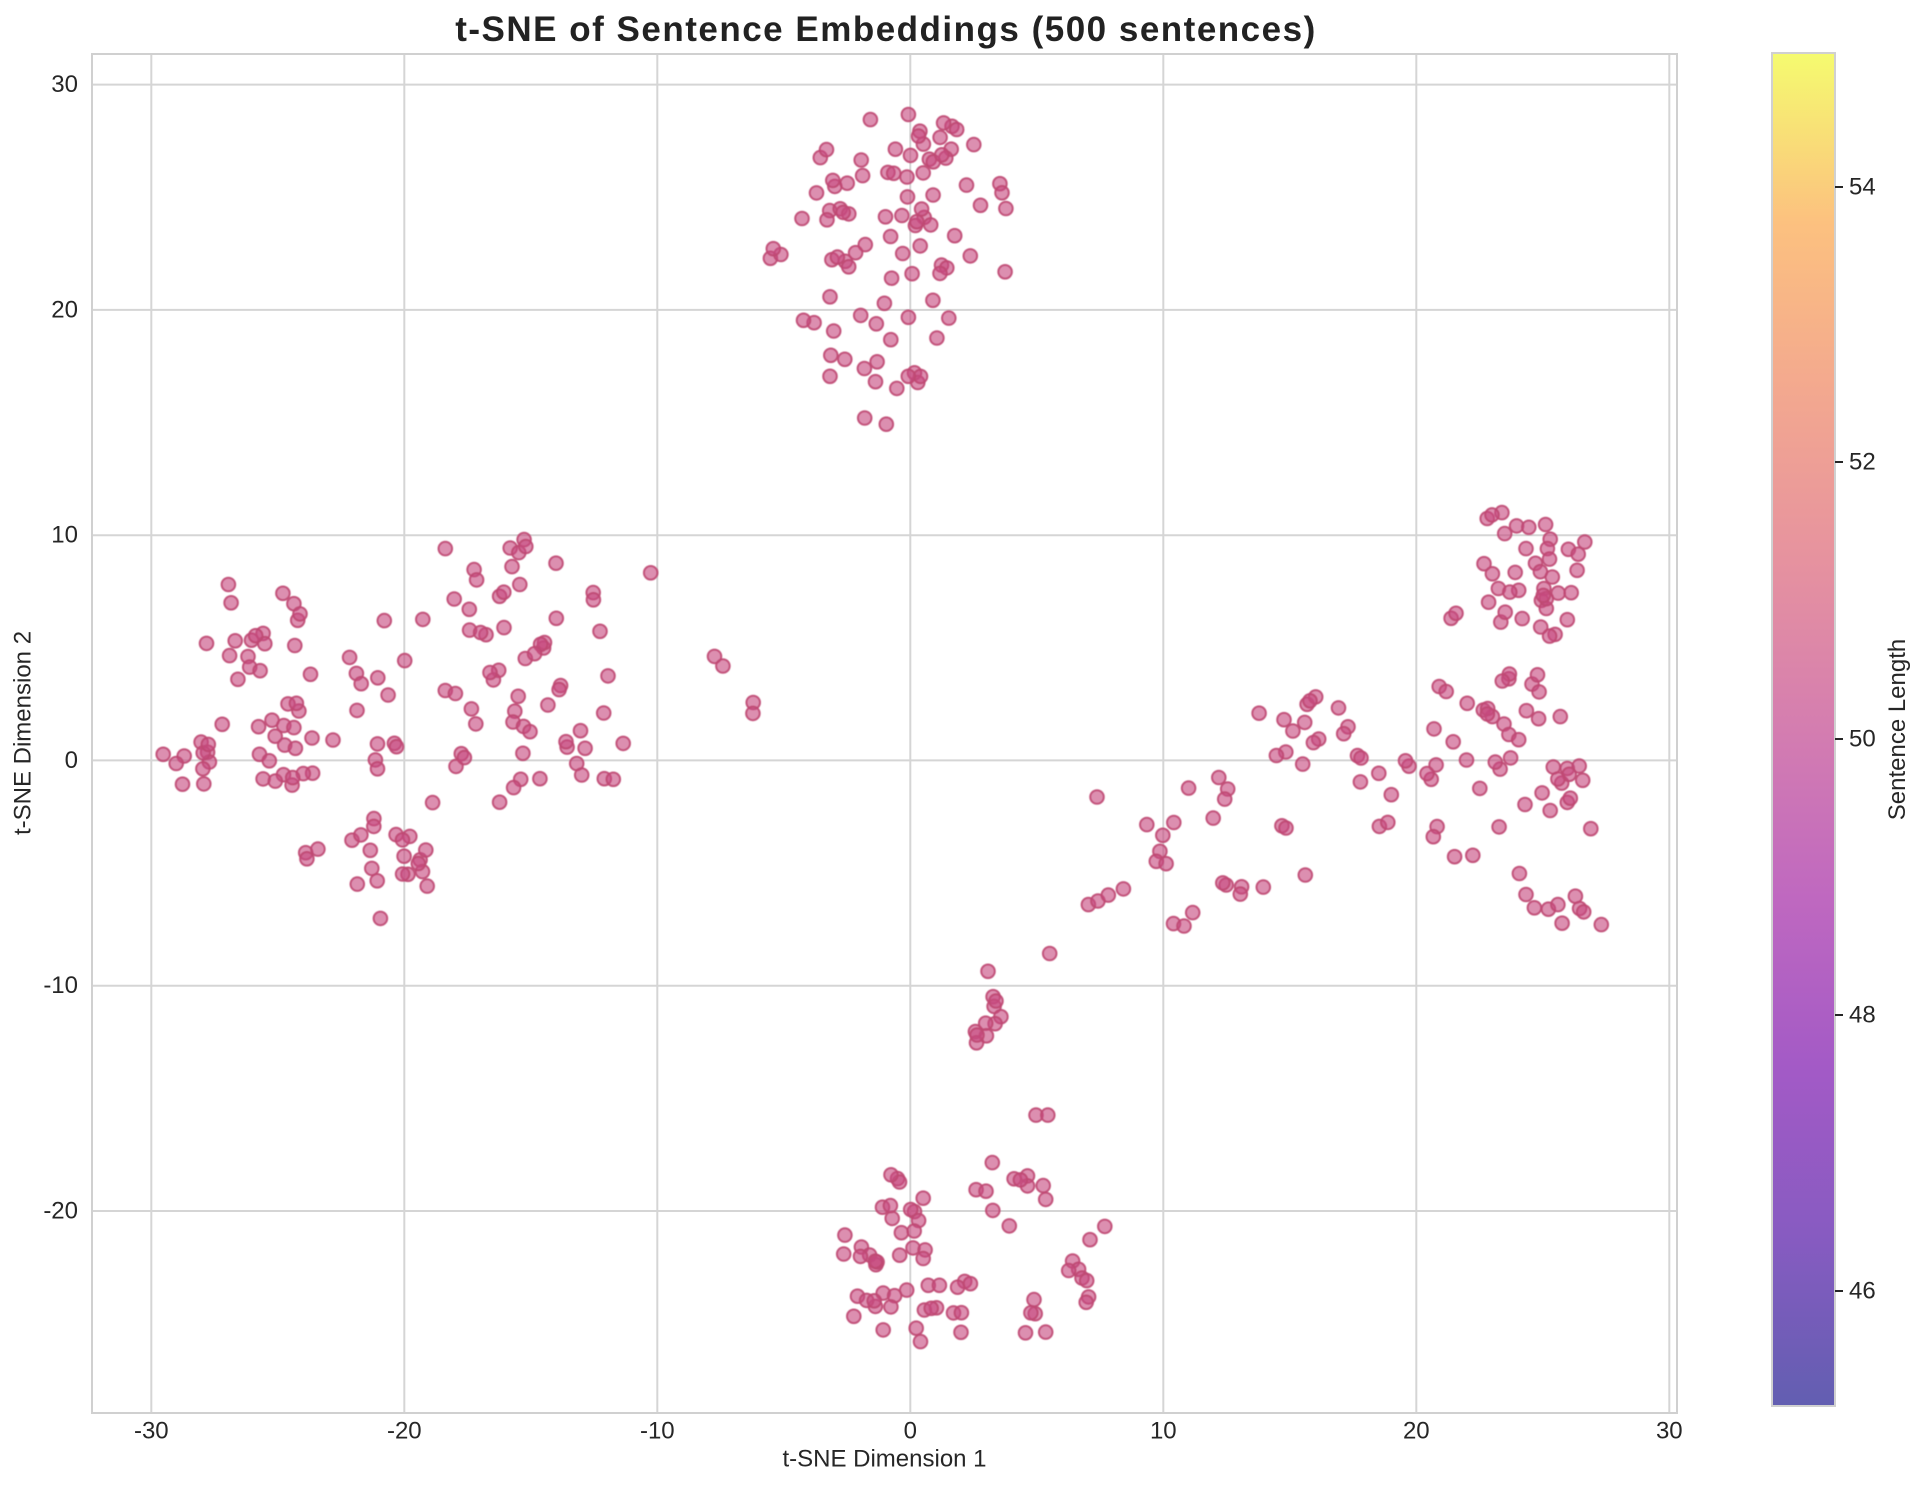 This screenshot has width=1924, height=1485. Describe the element at coordinates (1897, 730) in the screenshot. I see `svg-text: Sentence Length` at that location.